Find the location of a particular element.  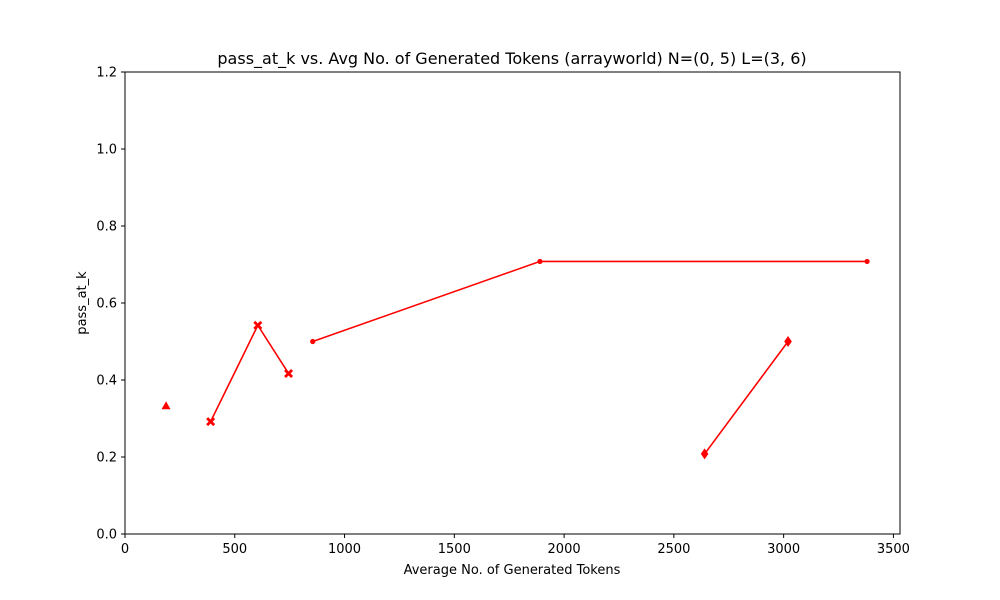

x-axis-label: Average No. of Generated Tokens is located at coordinates (512, 570).